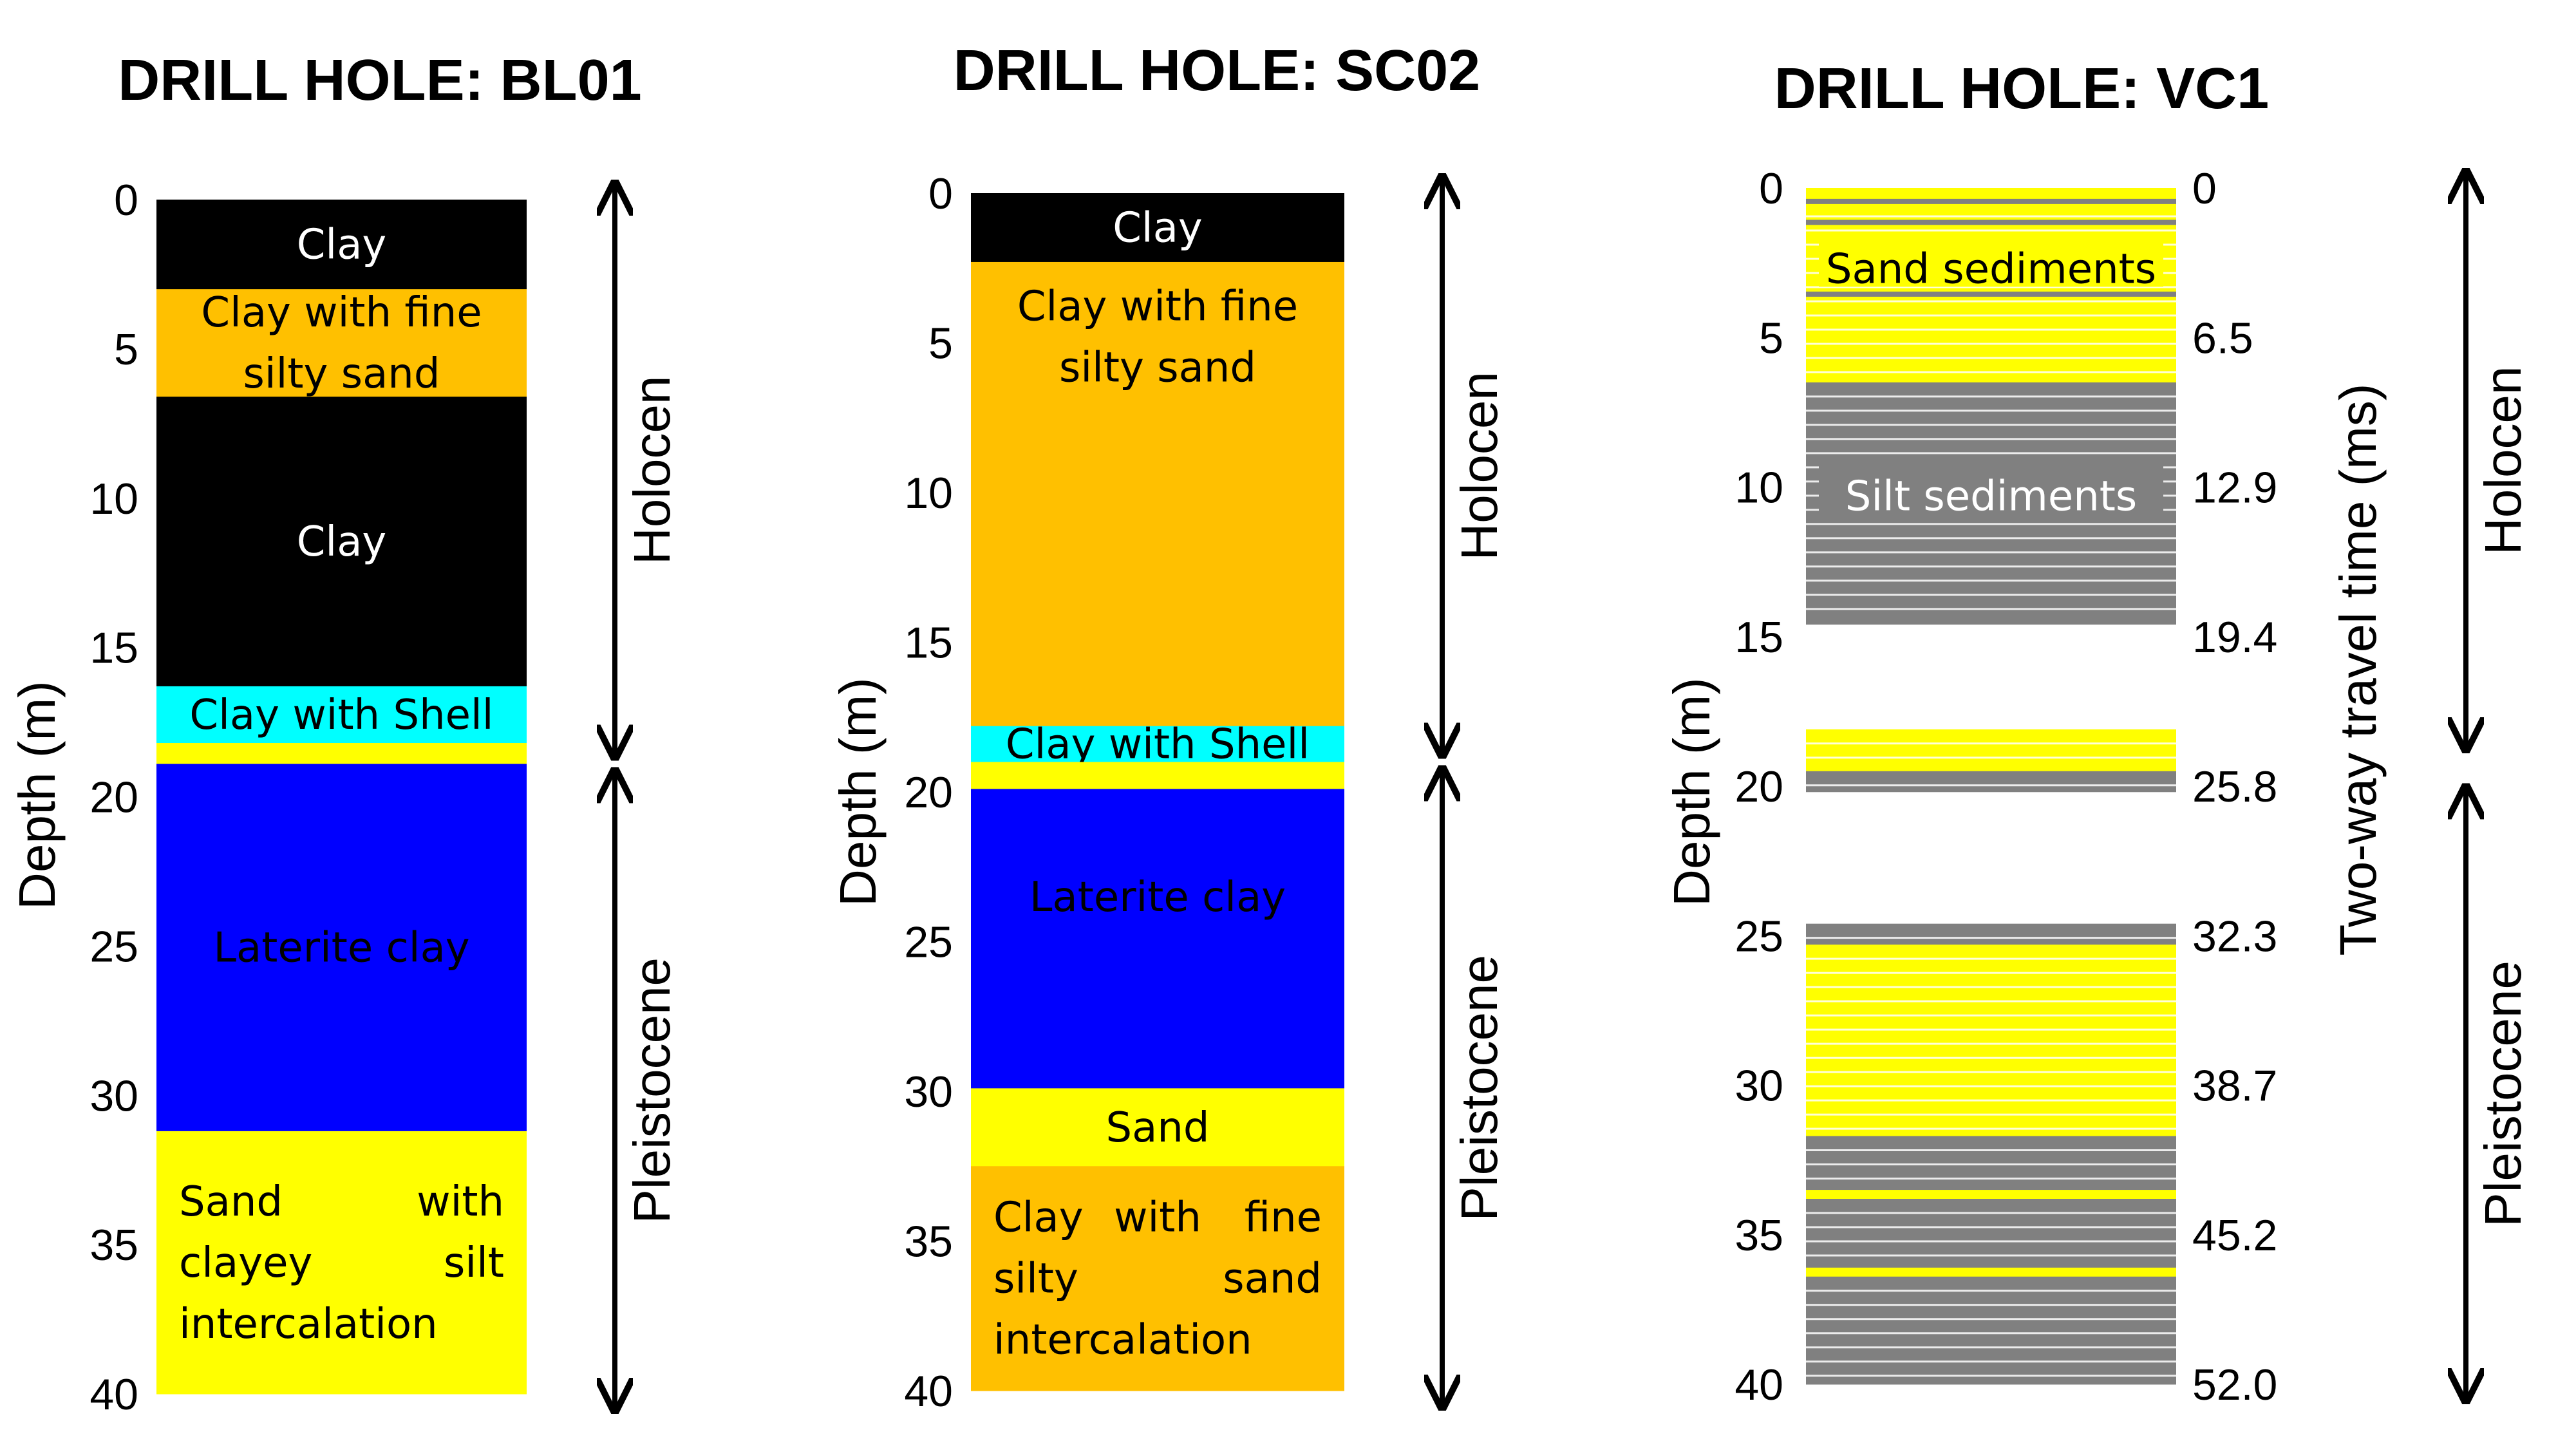 This screenshot has width=2576, height=1448. Describe the element at coordinates (1035, 1279) in the screenshot. I see `layer-label: silty` at that location.